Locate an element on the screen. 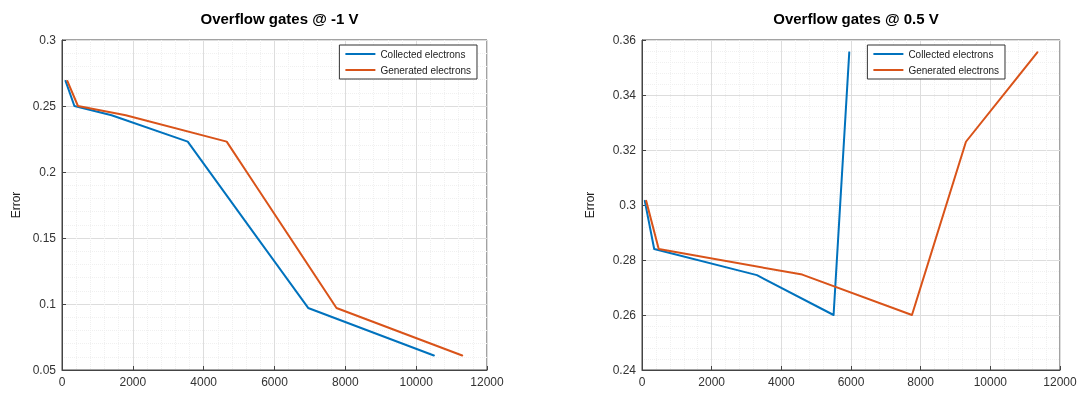  y-tick-label: 0.05 is located at coordinates (44, 370).